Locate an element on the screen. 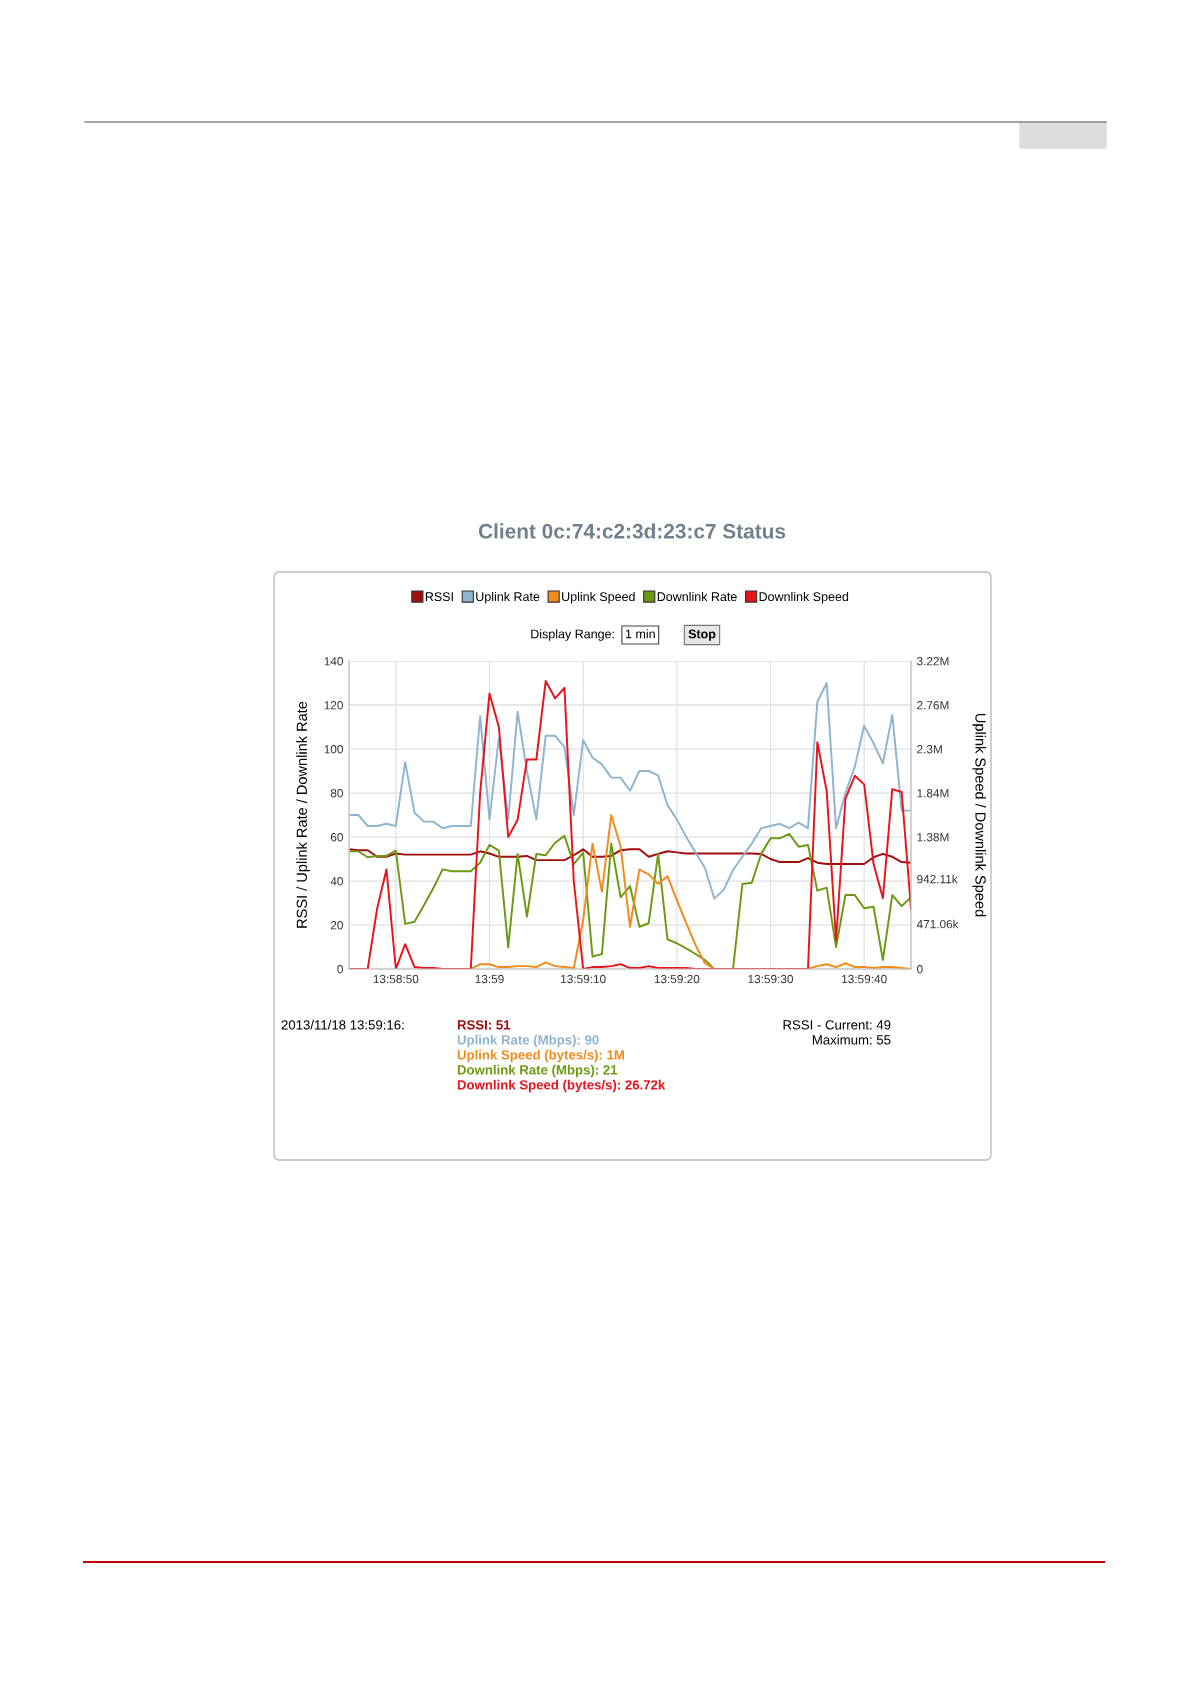 This screenshot has width=1191, height=1684. y2-tick-label: 2.76M is located at coordinates (933, 705).